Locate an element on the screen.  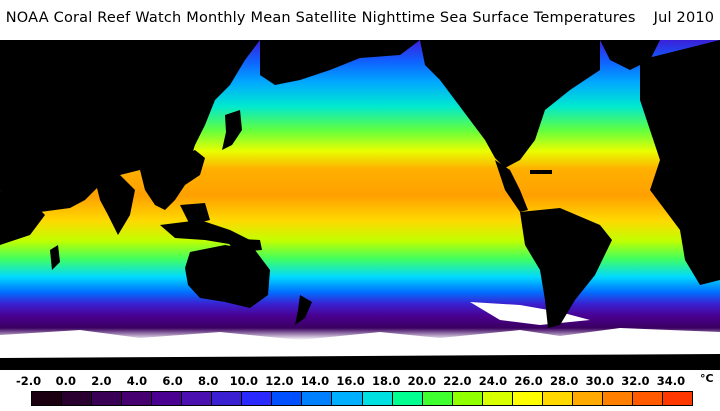
colorbar-tick-label: 28.0 is located at coordinates (564, 381).